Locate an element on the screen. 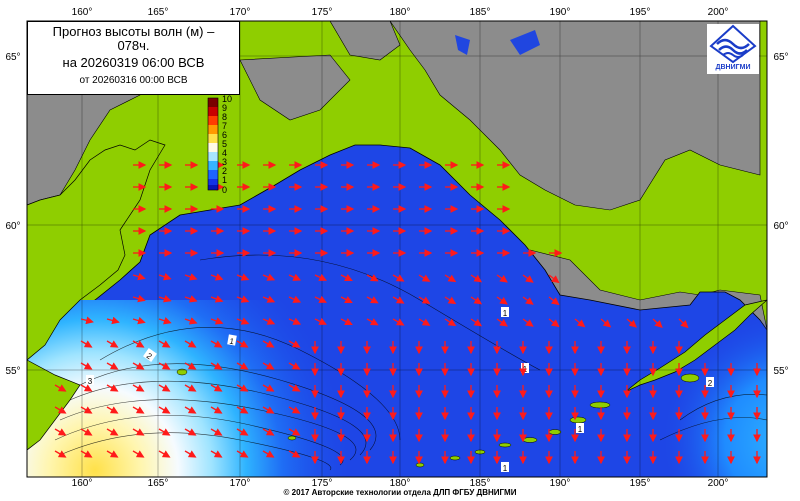 The width and height of the screenshot is (800, 501). forecast-issue-time: от 20260316 00:00 ВСВ is located at coordinates (133, 80).